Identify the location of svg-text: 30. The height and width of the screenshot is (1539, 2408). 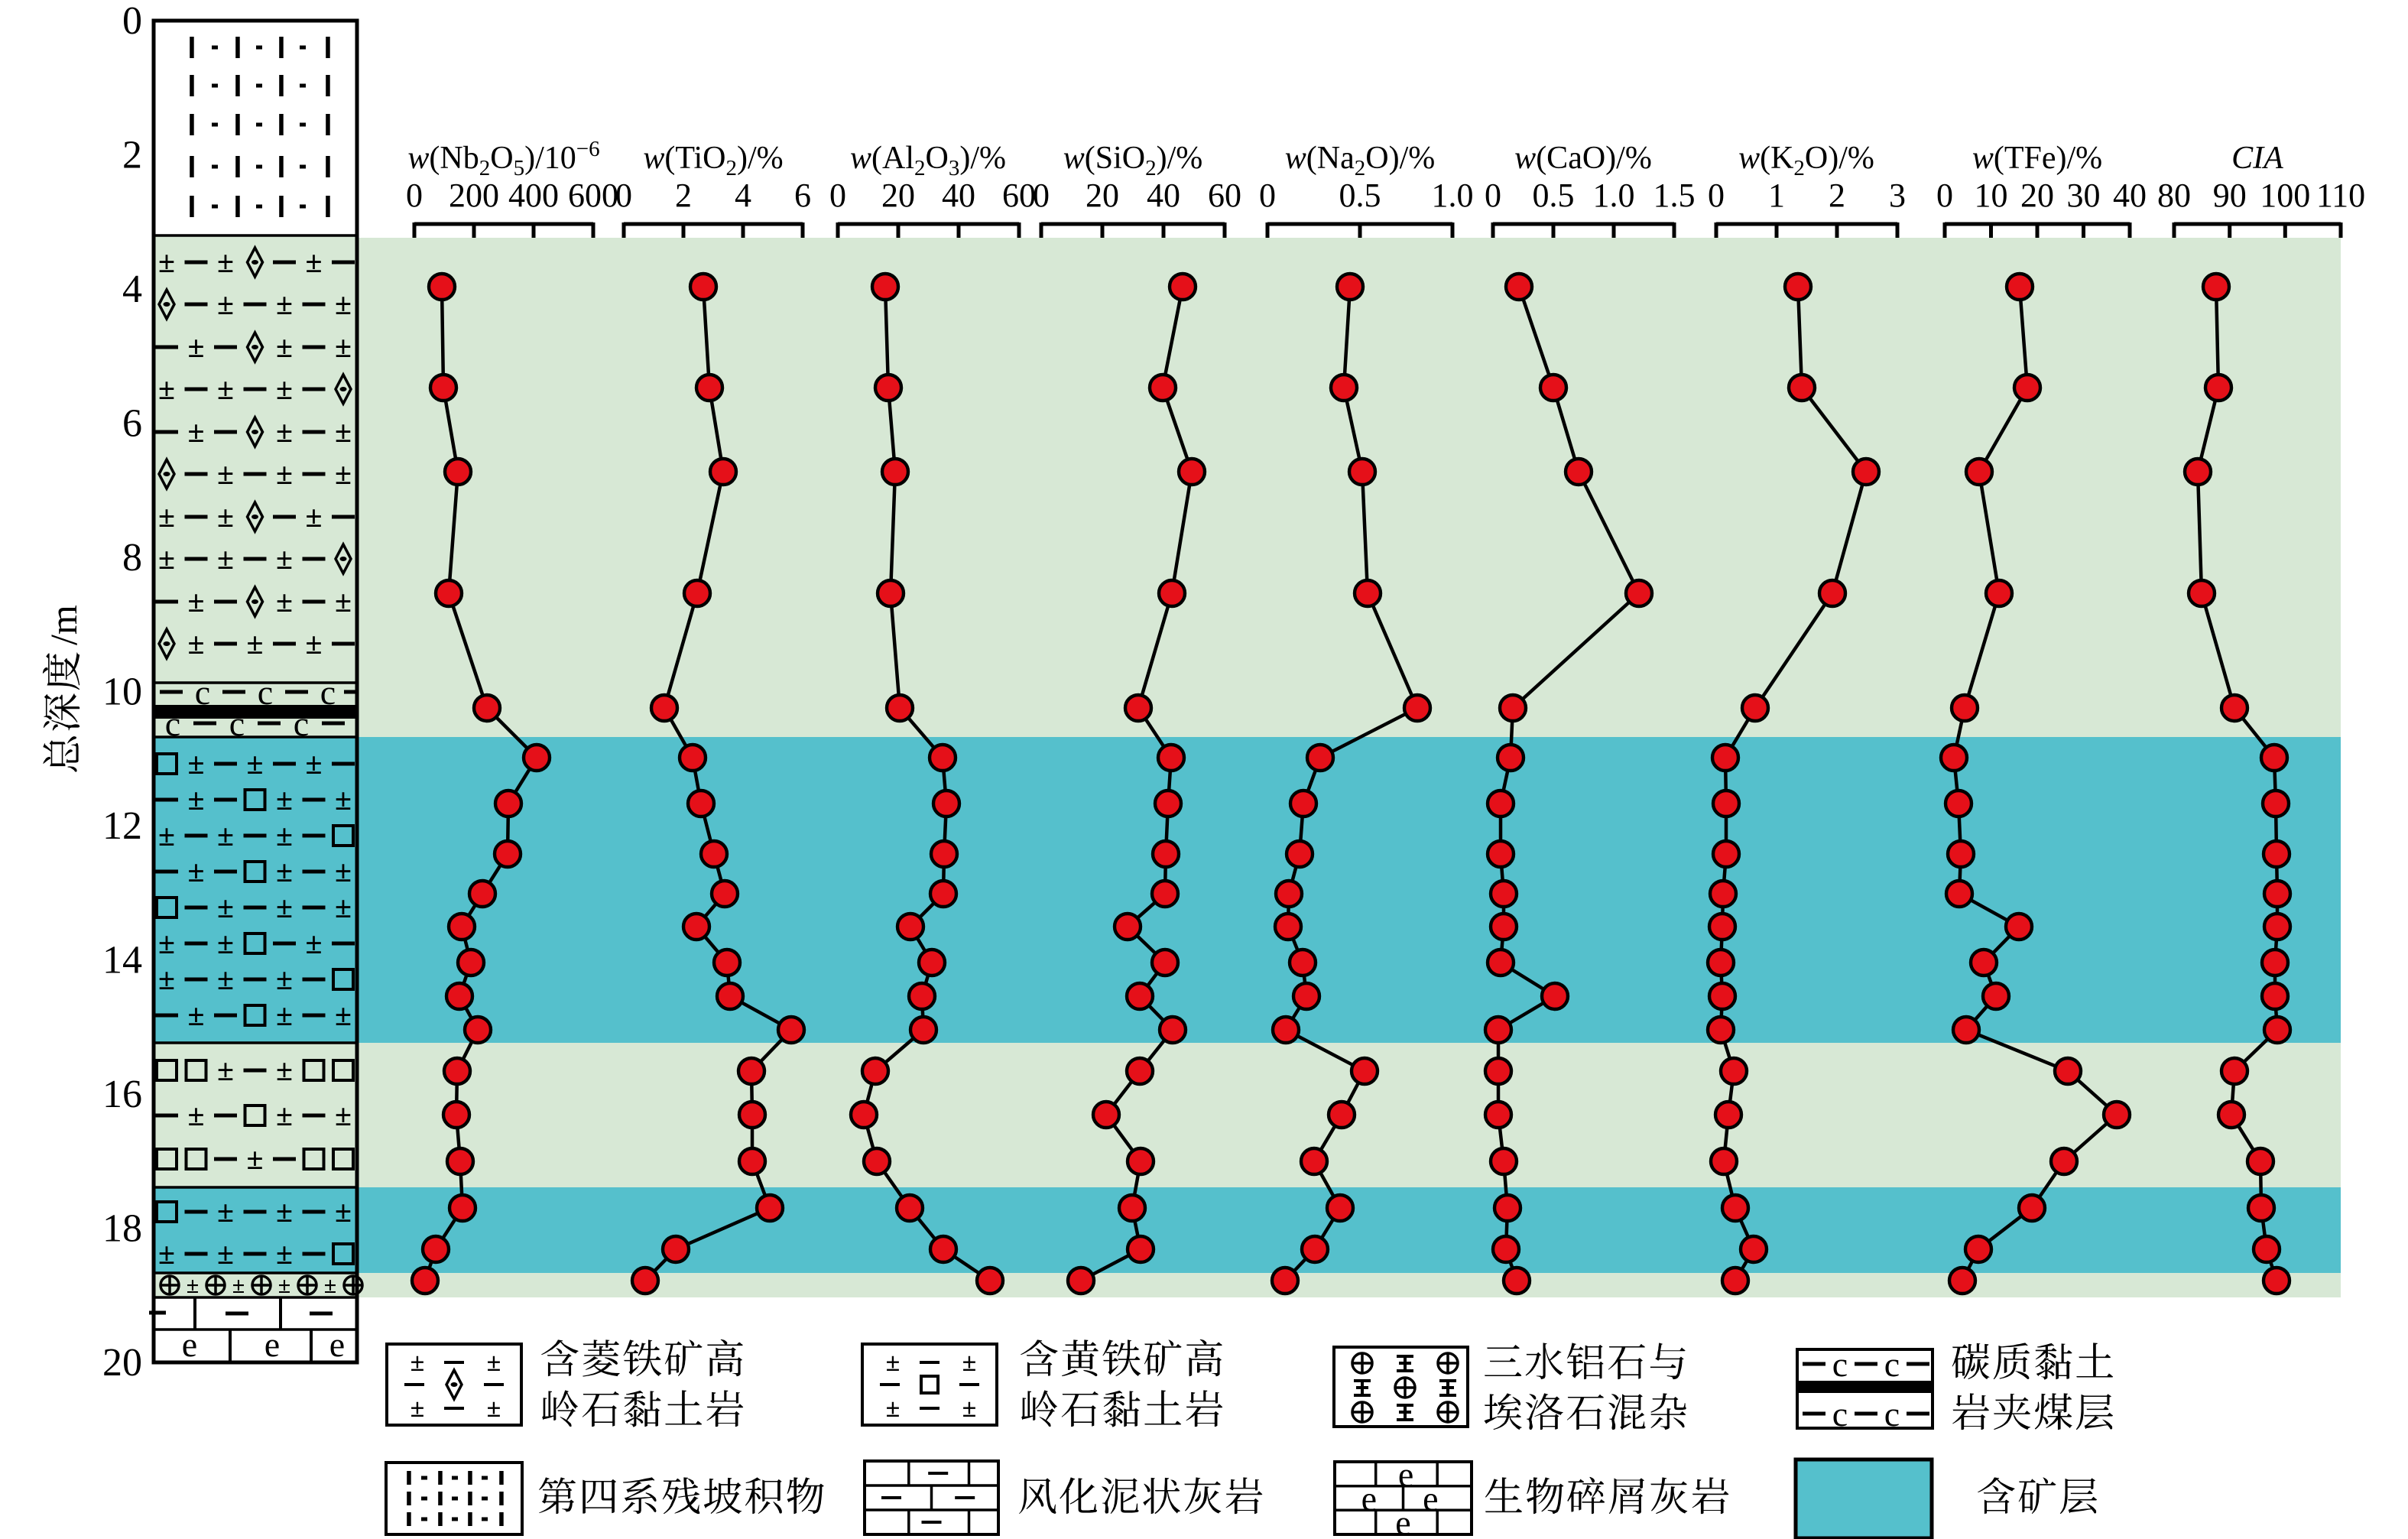
(2084, 195).